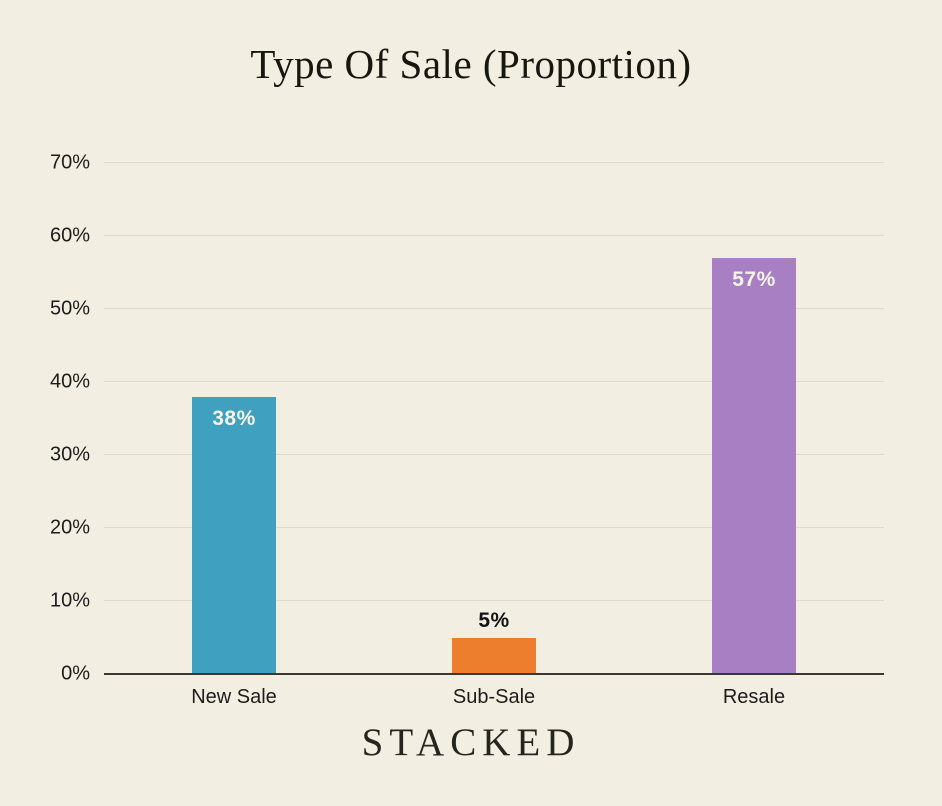 The height and width of the screenshot is (806, 942). Describe the element at coordinates (494, 674) in the screenshot. I see `x-axis-line` at that location.